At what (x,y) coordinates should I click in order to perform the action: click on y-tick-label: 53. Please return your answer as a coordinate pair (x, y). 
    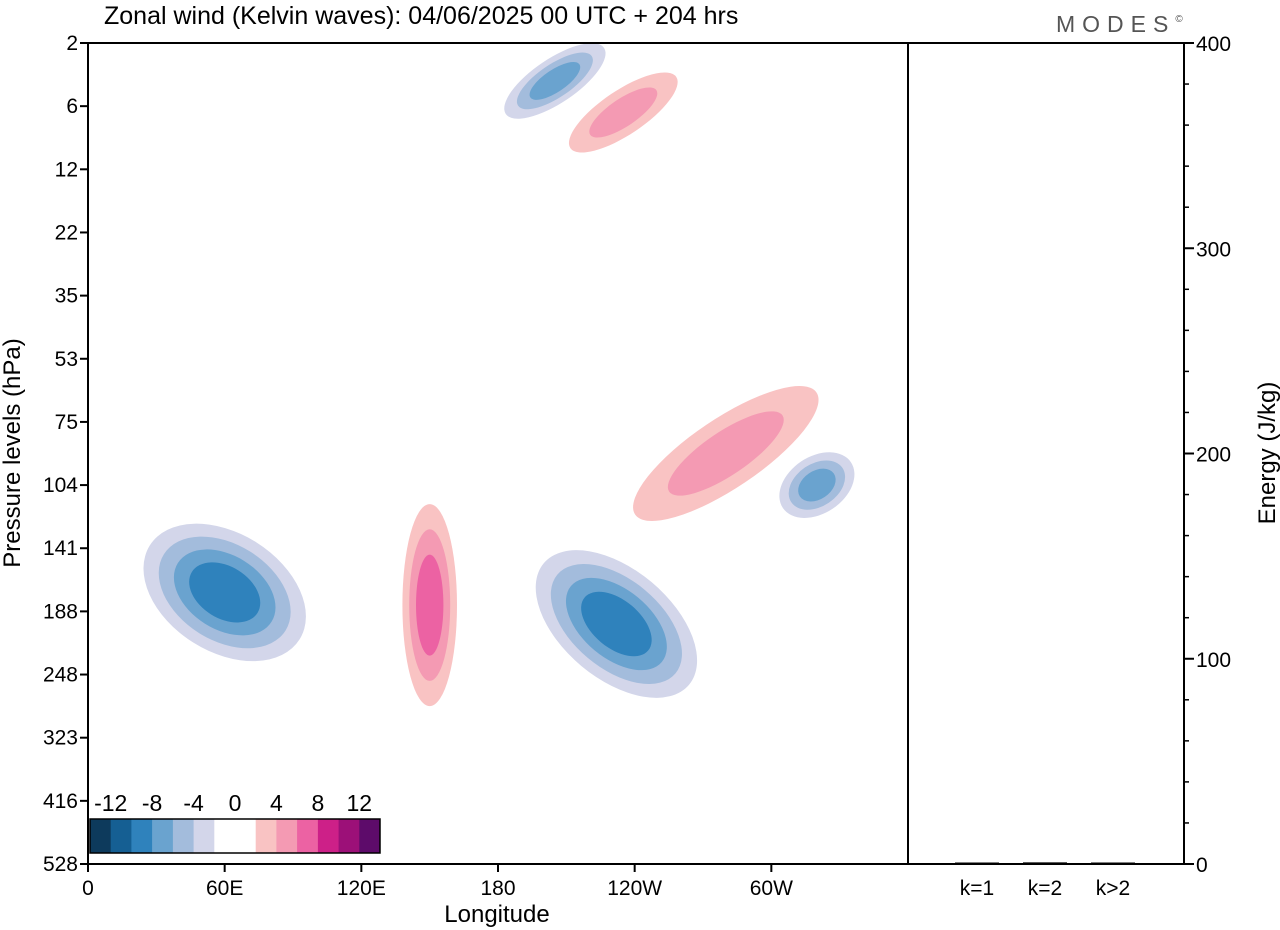
    Looking at the image, I should click on (66, 359).